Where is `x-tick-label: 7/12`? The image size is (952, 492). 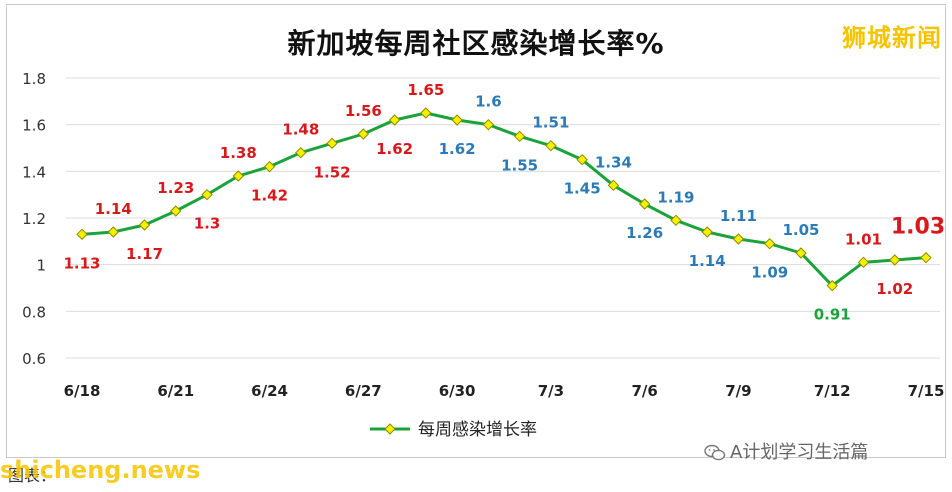
x-tick-label: 7/12 is located at coordinates (832, 391).